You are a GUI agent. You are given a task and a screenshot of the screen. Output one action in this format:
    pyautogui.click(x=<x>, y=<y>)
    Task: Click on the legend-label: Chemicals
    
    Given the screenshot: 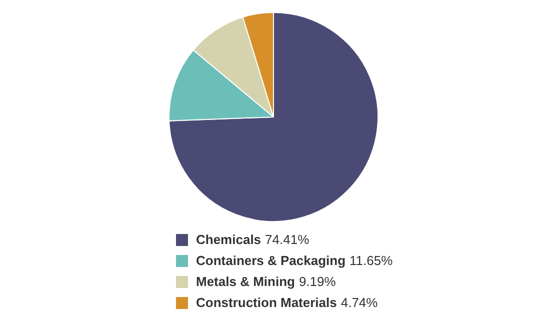 What is the action you would take?
    pyautogui.click(x=229, y=239)
    